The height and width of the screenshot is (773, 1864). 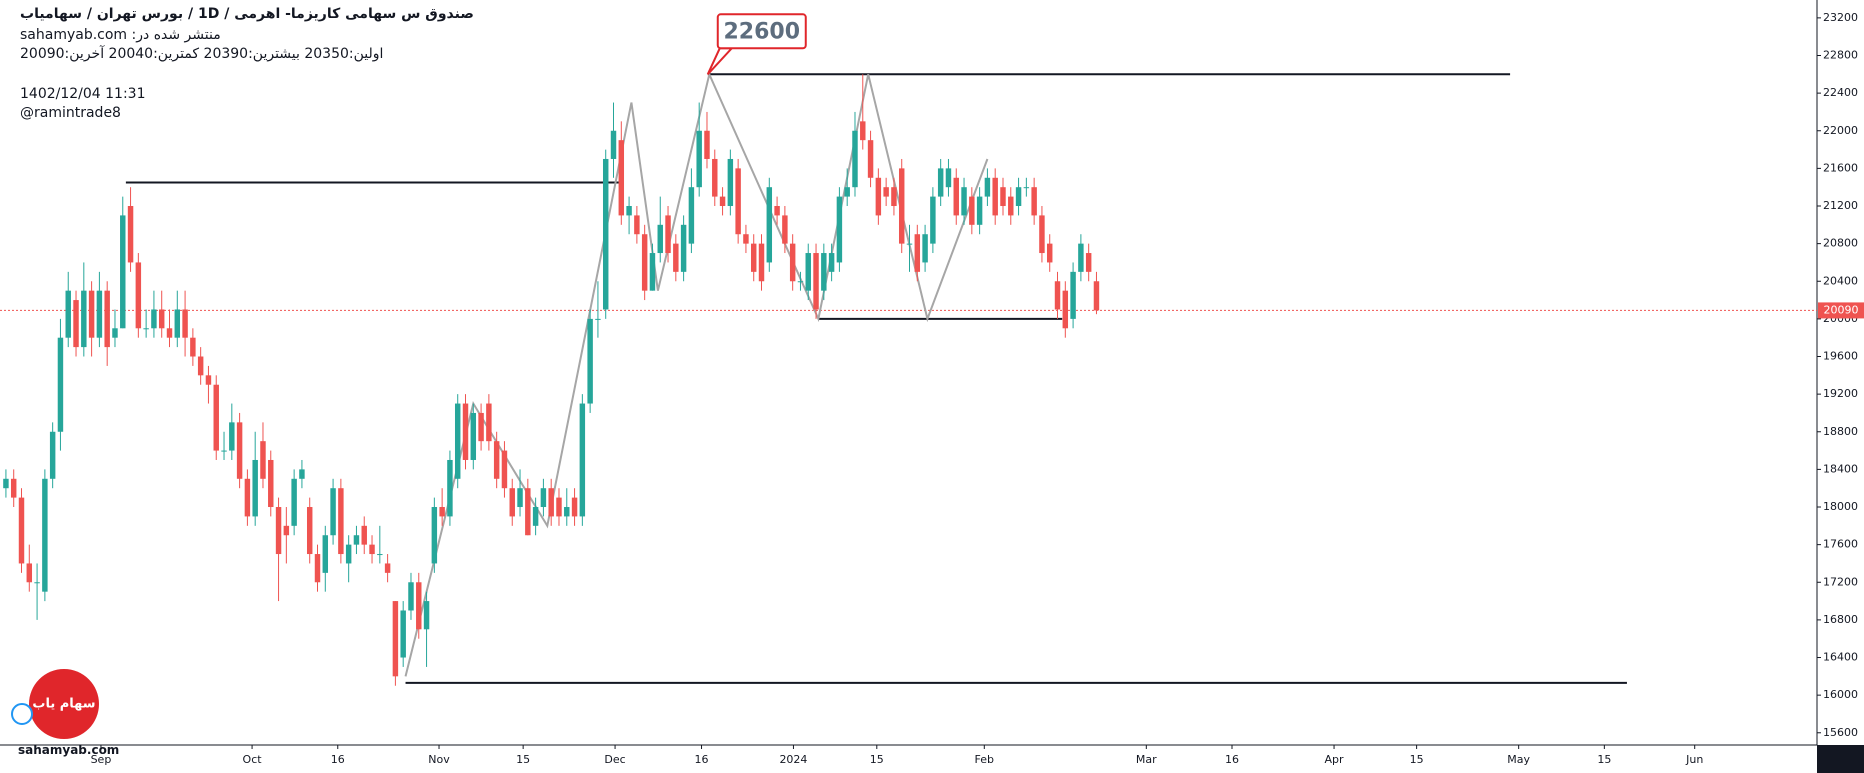 I want to click on y-tick-label: 15600, so click(x=1840, y=732).